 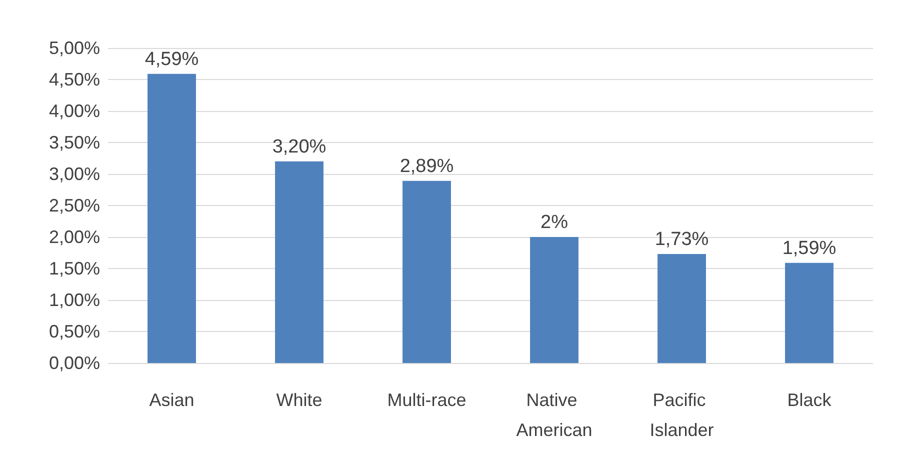 What do you see at coordinates (74, 300) in the screenshot?
I see `y-tick-label: 1,00%` at bounding box center [74, 300].